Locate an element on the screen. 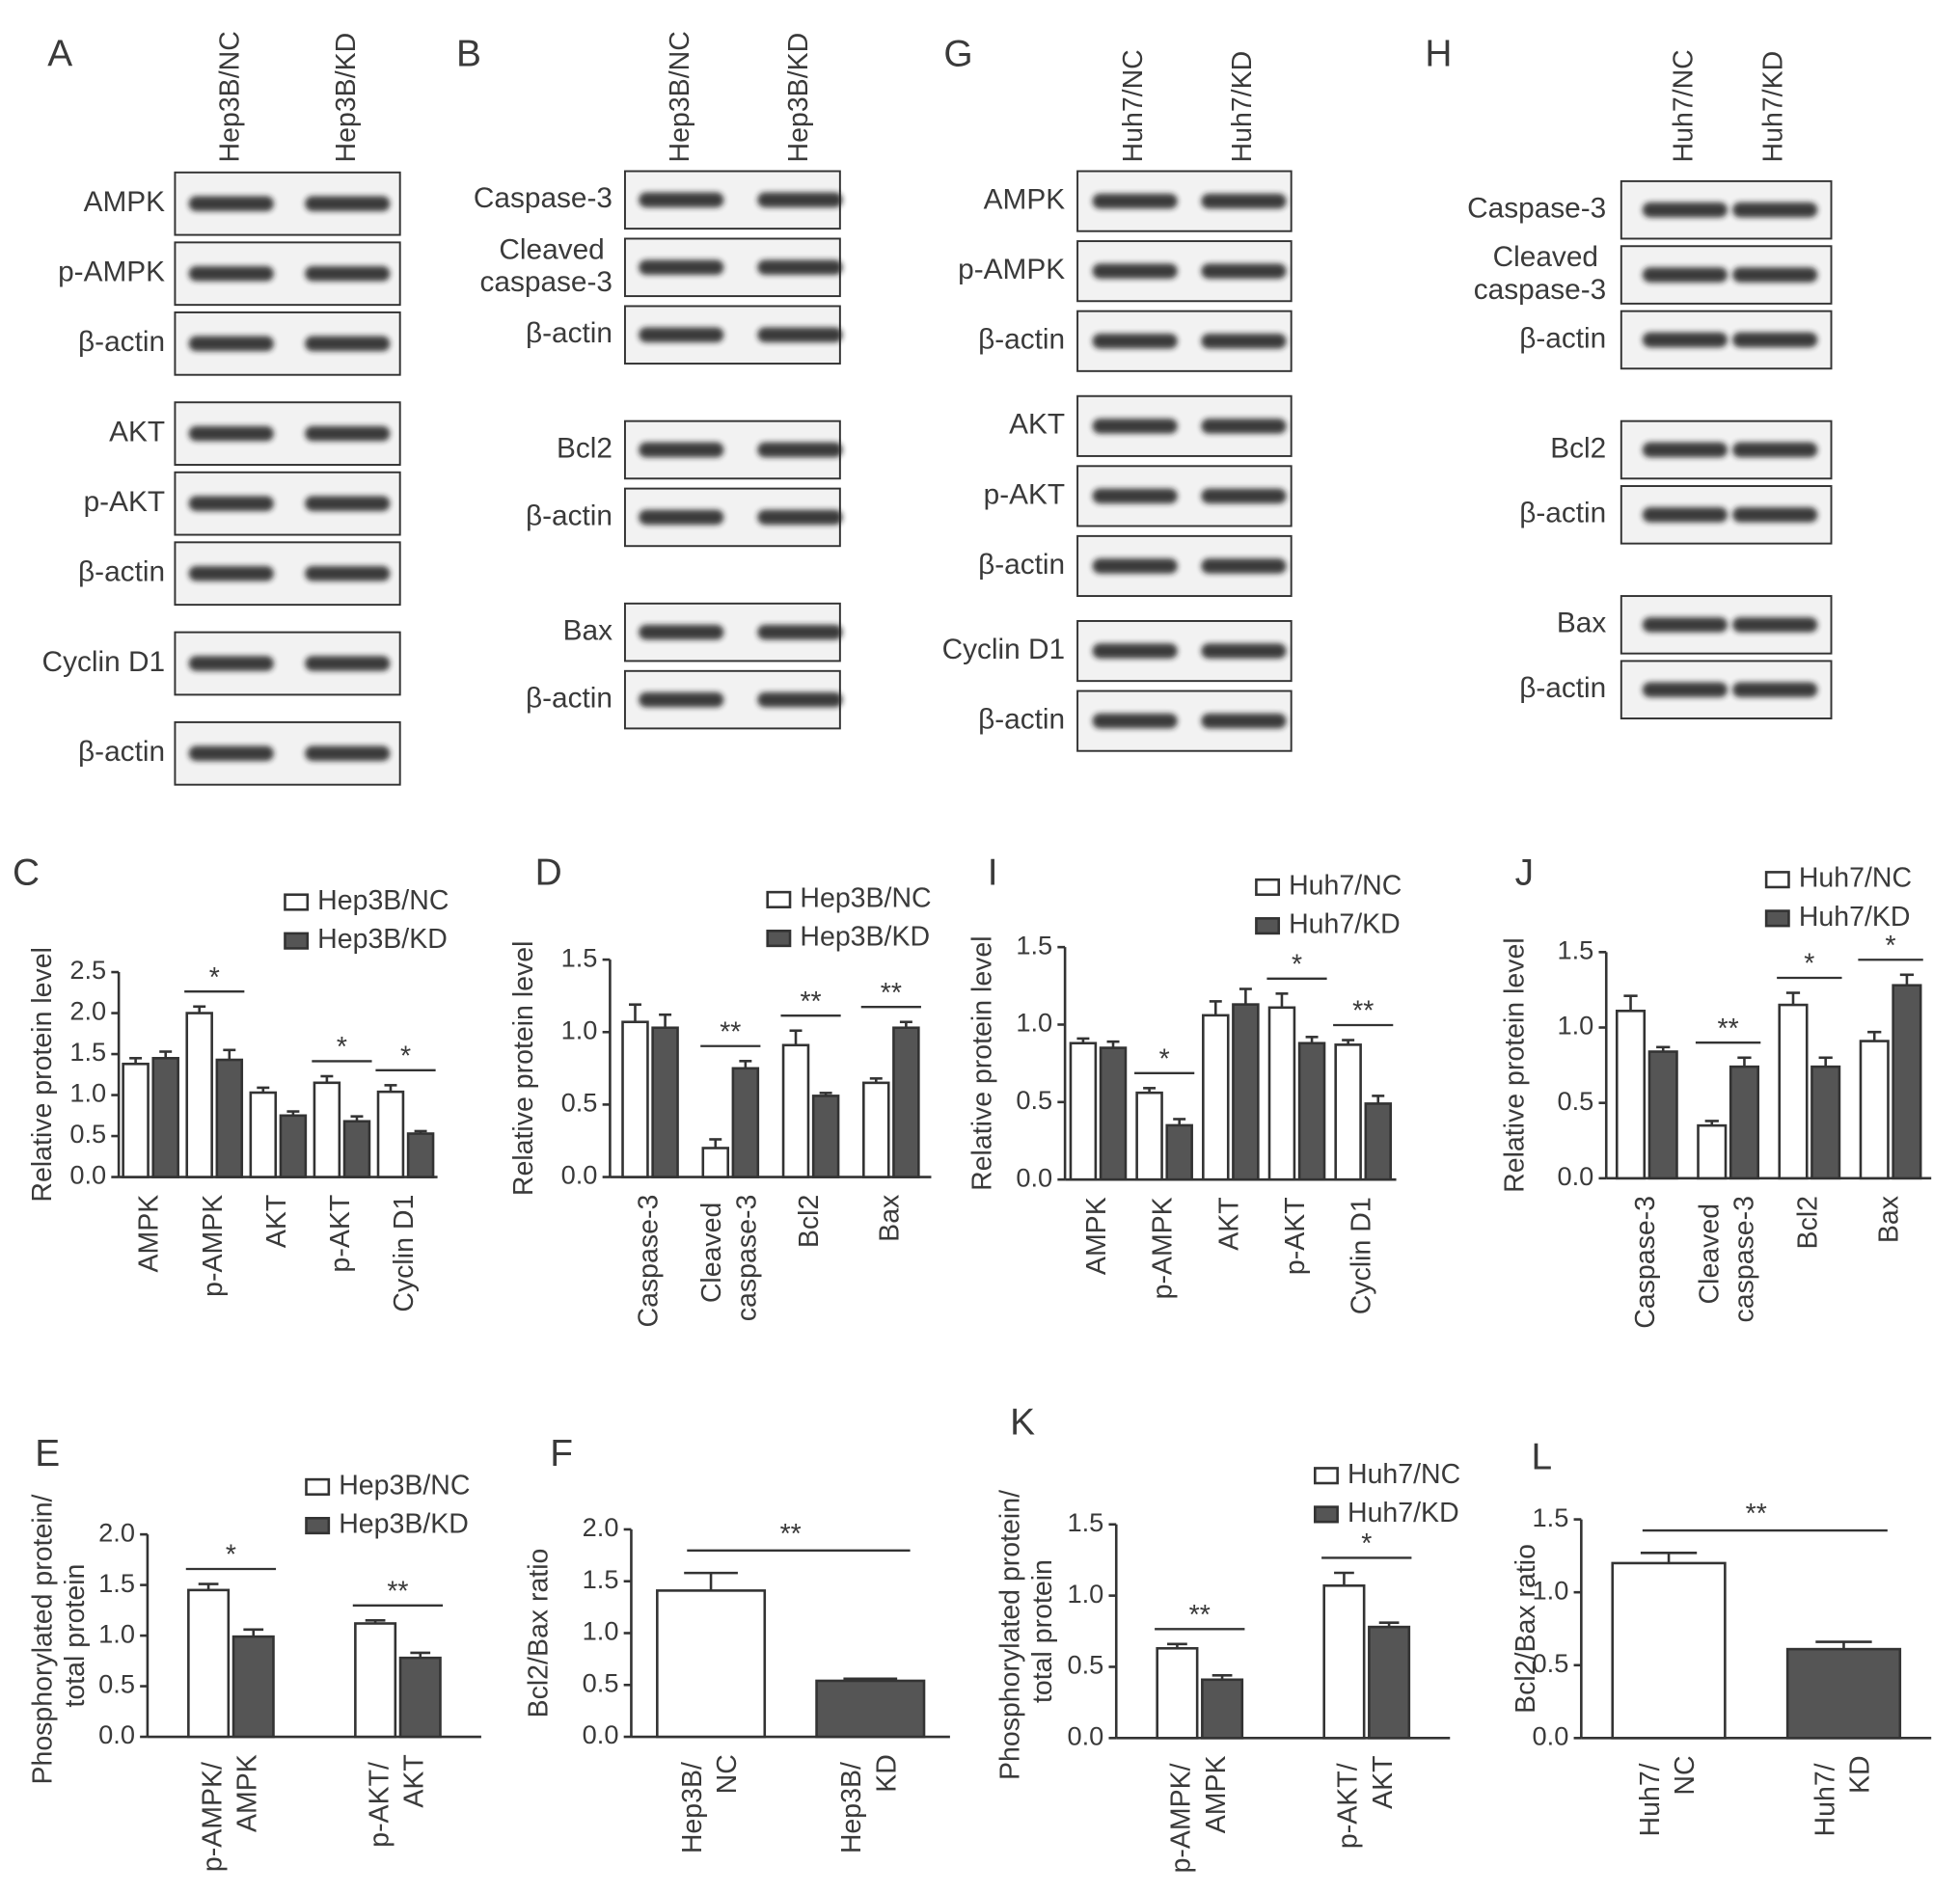  x-tick-label: Cleaved caspase-3 is located at coordinates (1726, 1259).